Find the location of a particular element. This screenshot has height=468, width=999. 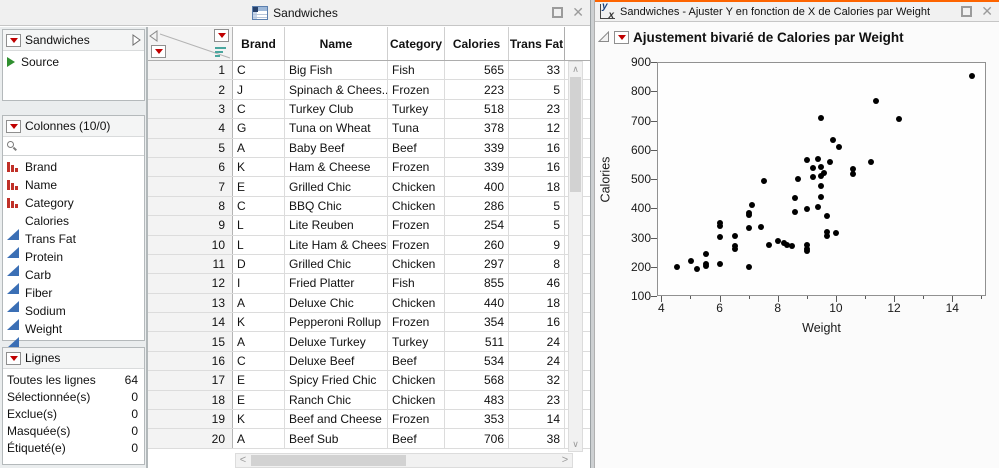

row-number-cell: 18 is located at coordinates (190, 400).